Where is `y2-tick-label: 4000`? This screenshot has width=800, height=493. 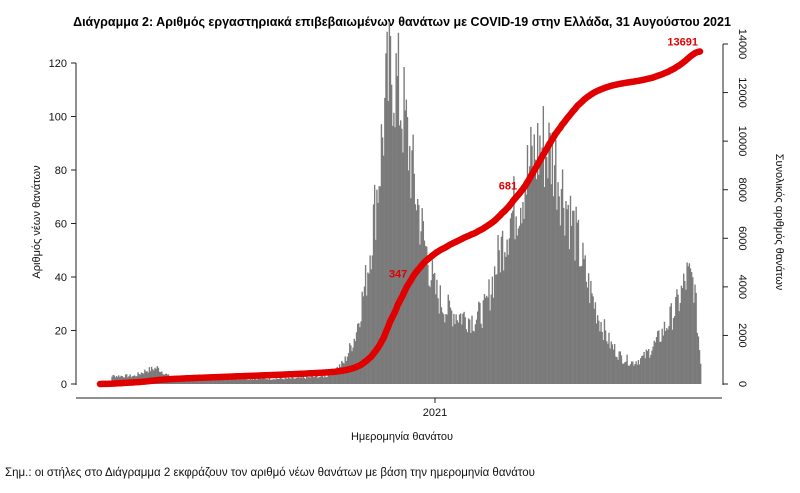 y2-tick-label: 4000 is located at coordinates (742, 287).